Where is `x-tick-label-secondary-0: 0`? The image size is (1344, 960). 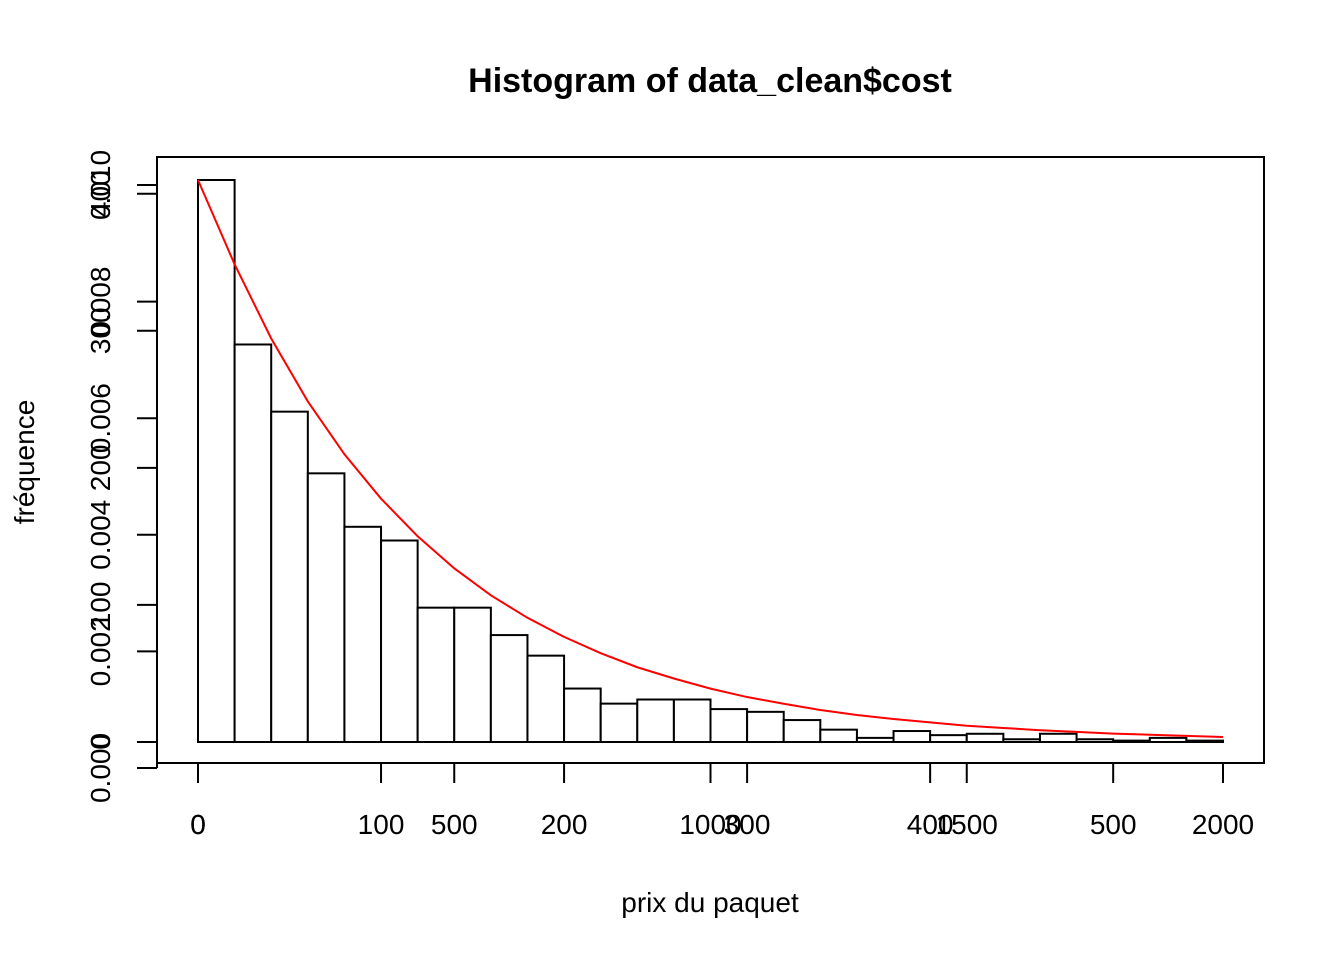
x-tick-label-secondary-0: 0 is located at coordinates (198, 824).